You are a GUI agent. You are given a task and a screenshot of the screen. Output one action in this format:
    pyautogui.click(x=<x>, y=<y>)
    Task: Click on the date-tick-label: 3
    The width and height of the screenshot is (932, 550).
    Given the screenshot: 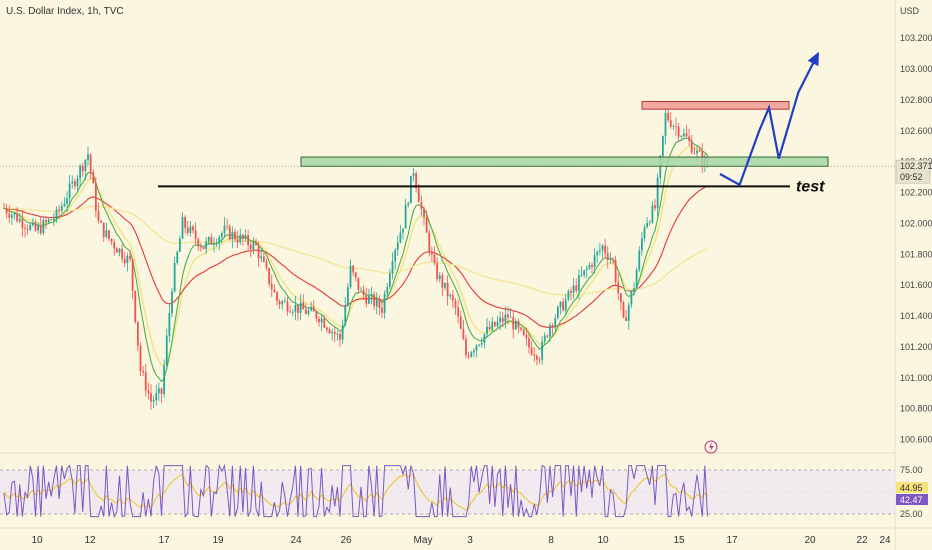 What is the action you would take?
    pyautogui.click(x=470, y=540)
    